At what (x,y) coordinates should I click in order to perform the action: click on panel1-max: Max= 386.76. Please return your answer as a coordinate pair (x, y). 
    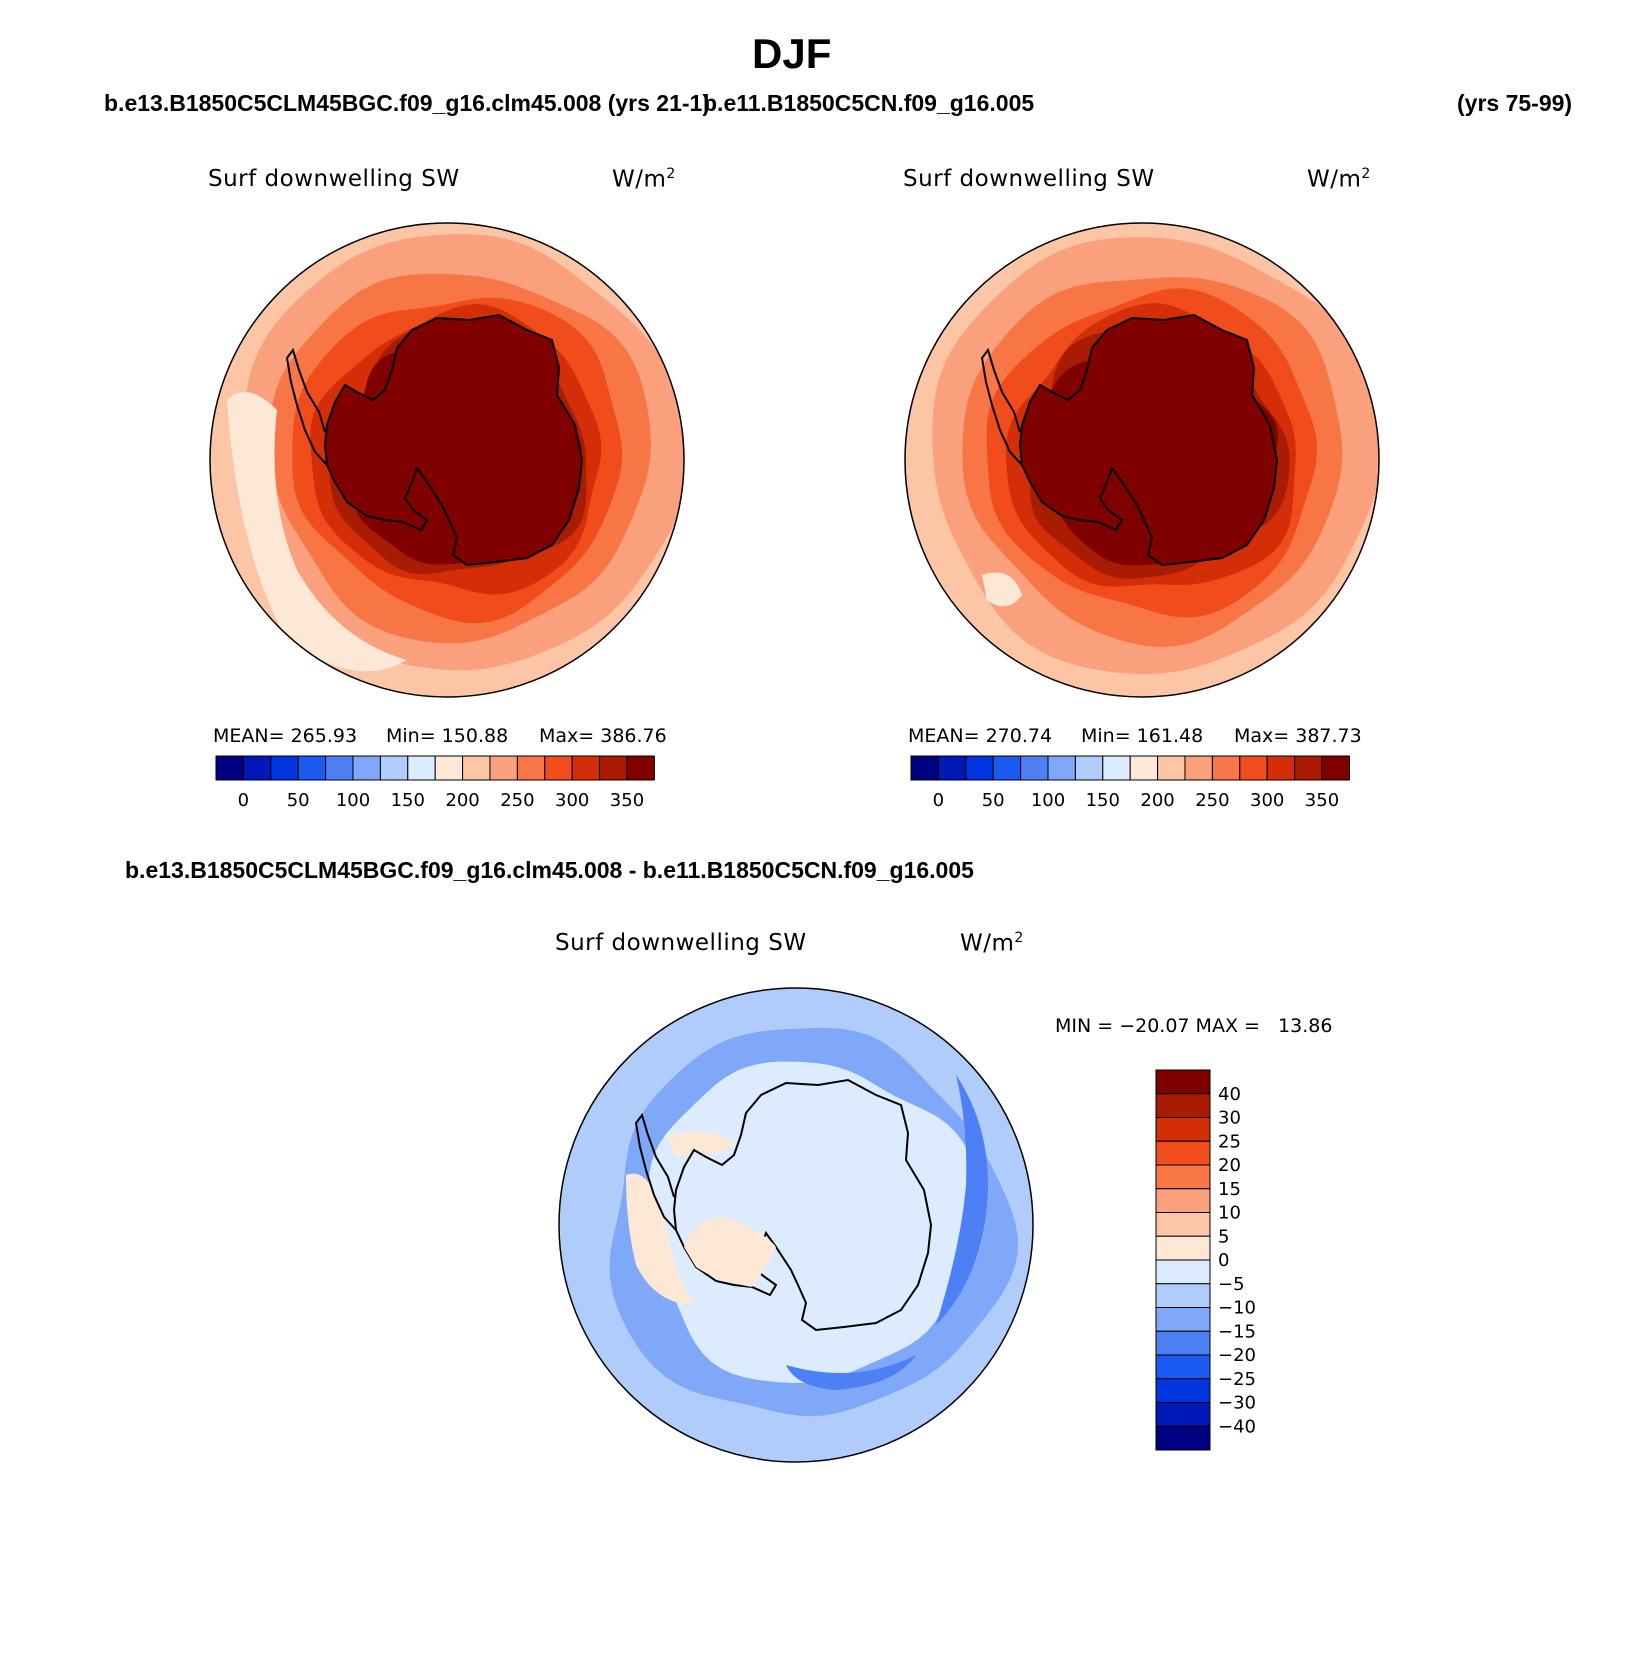
    Looking at the image, I should click on (603, 736).